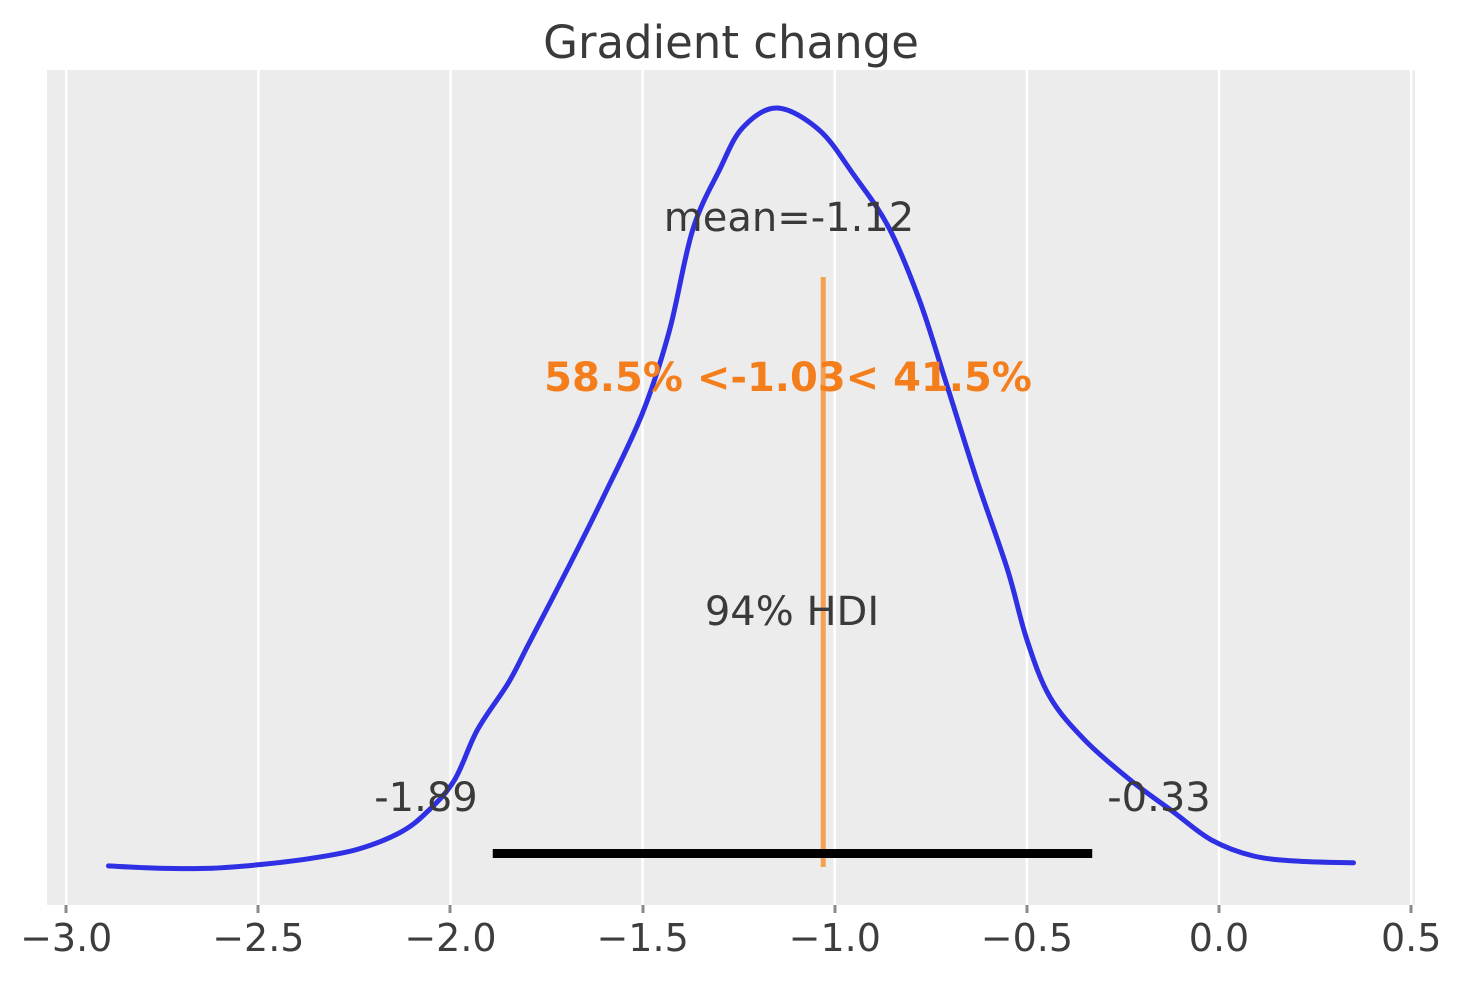 The width and height of the screenshot is (1463, 983). What do you see at coordinates (731, 42) in the screenshot?
I see `figure-title: Gradient change` at bounding box center [731, 42].